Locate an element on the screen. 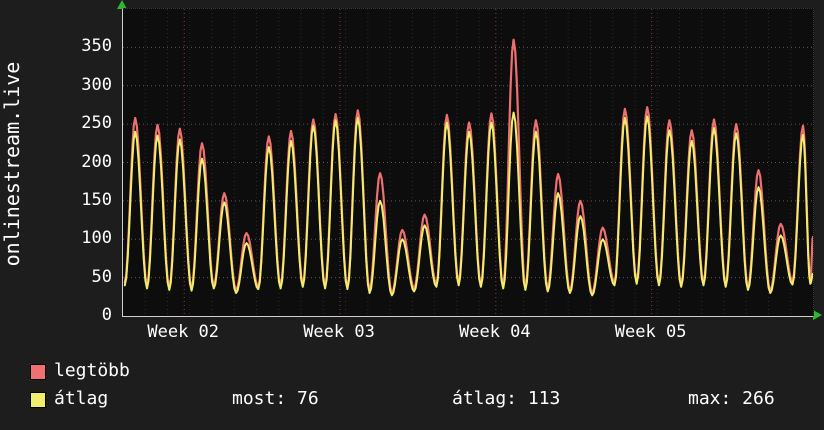 The height and width of the screenshot is (430, 824). y-tick-0: 0 is located at coordinates (106, 315).